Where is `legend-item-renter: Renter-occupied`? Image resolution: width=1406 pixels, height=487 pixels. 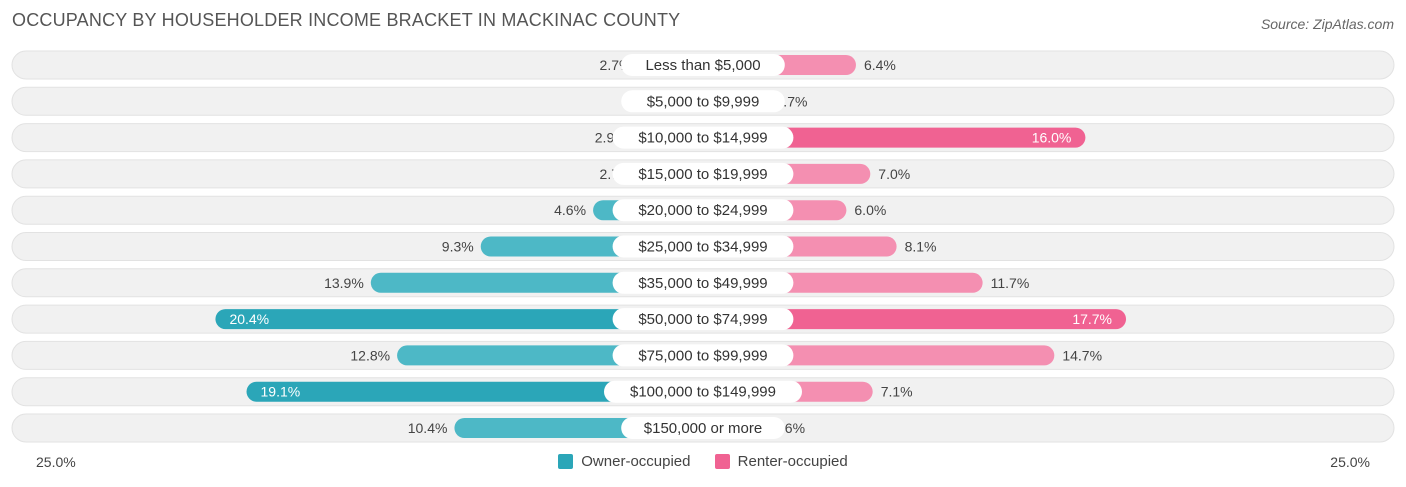 legend-item-renter: Renter-occupied is located at coordinates (781, 461).